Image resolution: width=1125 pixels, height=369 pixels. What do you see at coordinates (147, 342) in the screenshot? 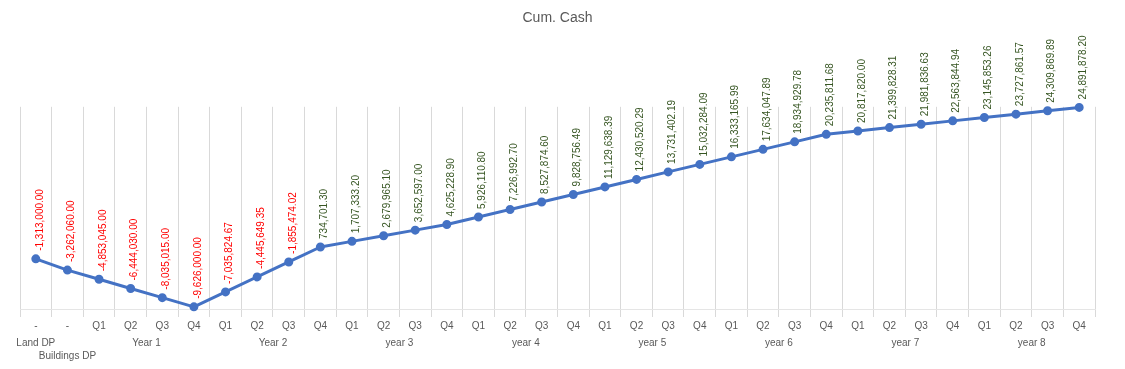
I see `text: Year 1` at bounding box center [147, 342].